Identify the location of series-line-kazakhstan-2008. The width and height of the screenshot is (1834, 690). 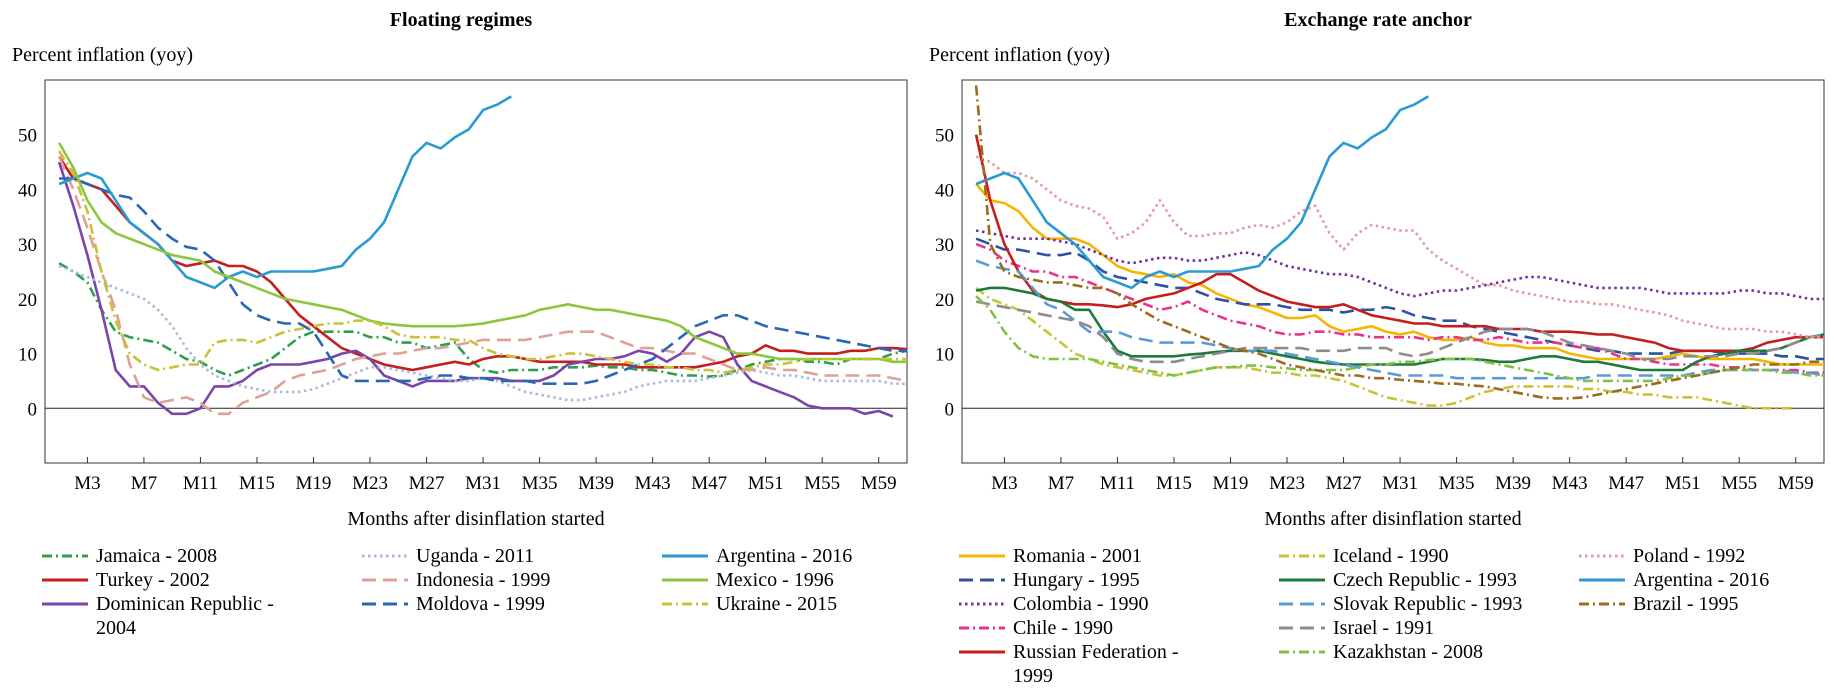
(1399, 339).